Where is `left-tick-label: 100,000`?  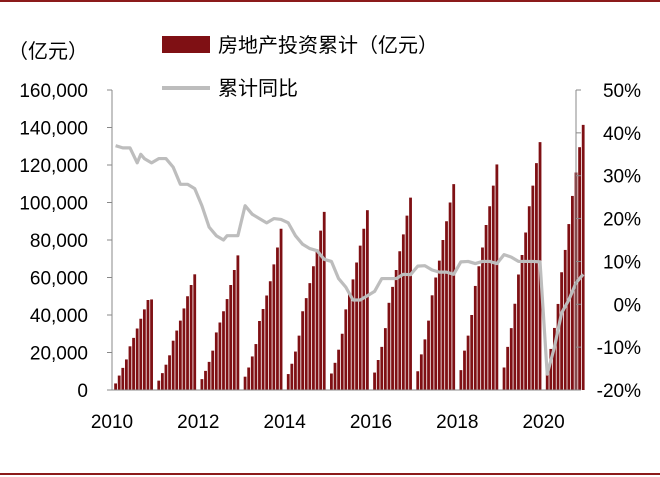 left-tick-label: 100,000 is located at coordinates (53, 204).